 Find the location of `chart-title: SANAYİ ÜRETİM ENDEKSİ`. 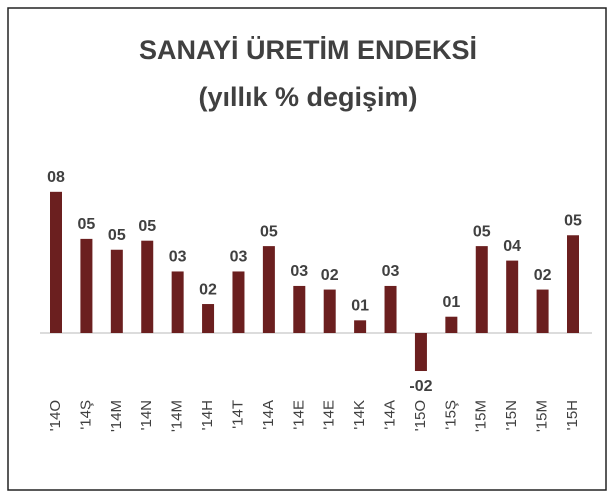

chart-title: SANAYİ ÜRETİM ENDEKSİ is located at coordinates (308, 50).